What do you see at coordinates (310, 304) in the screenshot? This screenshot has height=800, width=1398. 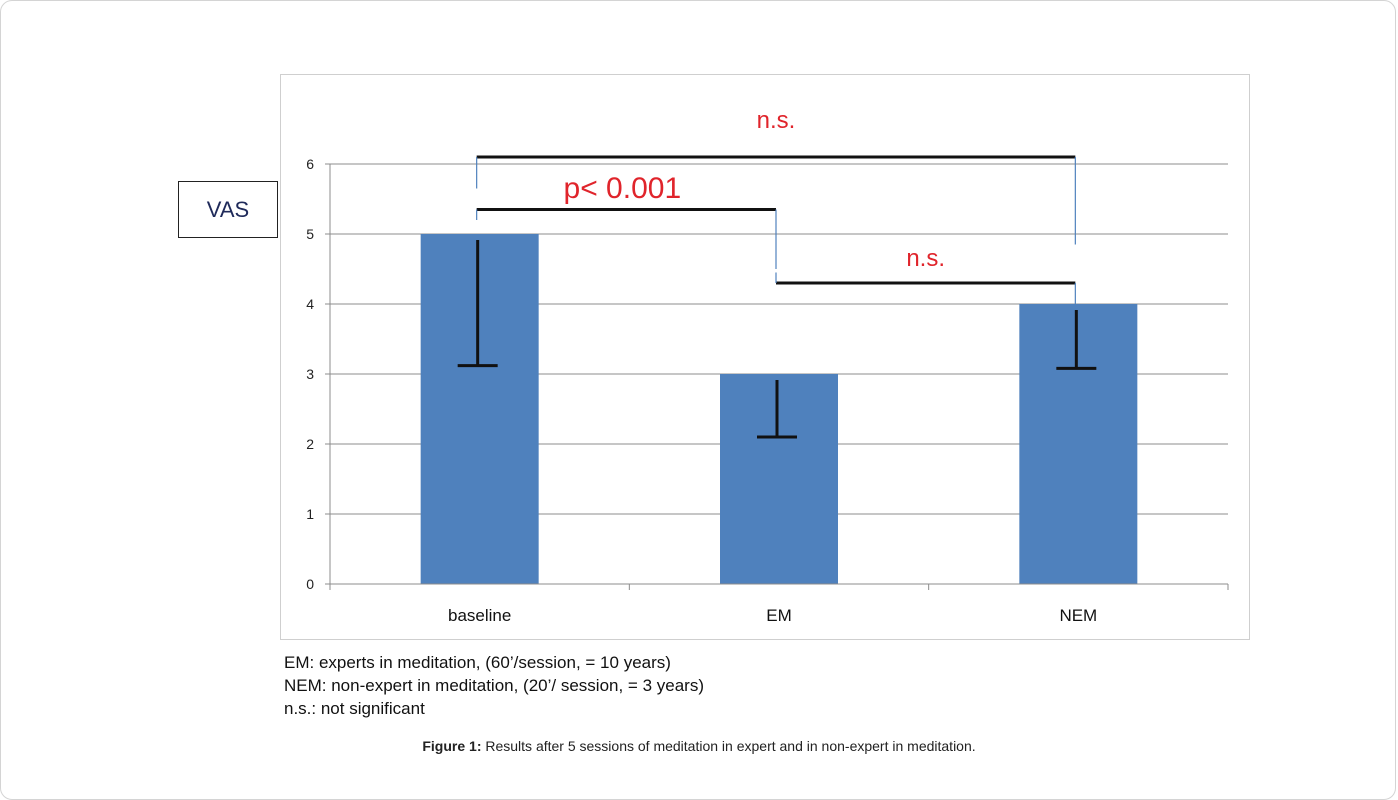 I see `y-tick-label: 4` at bounding box center [310, 304].